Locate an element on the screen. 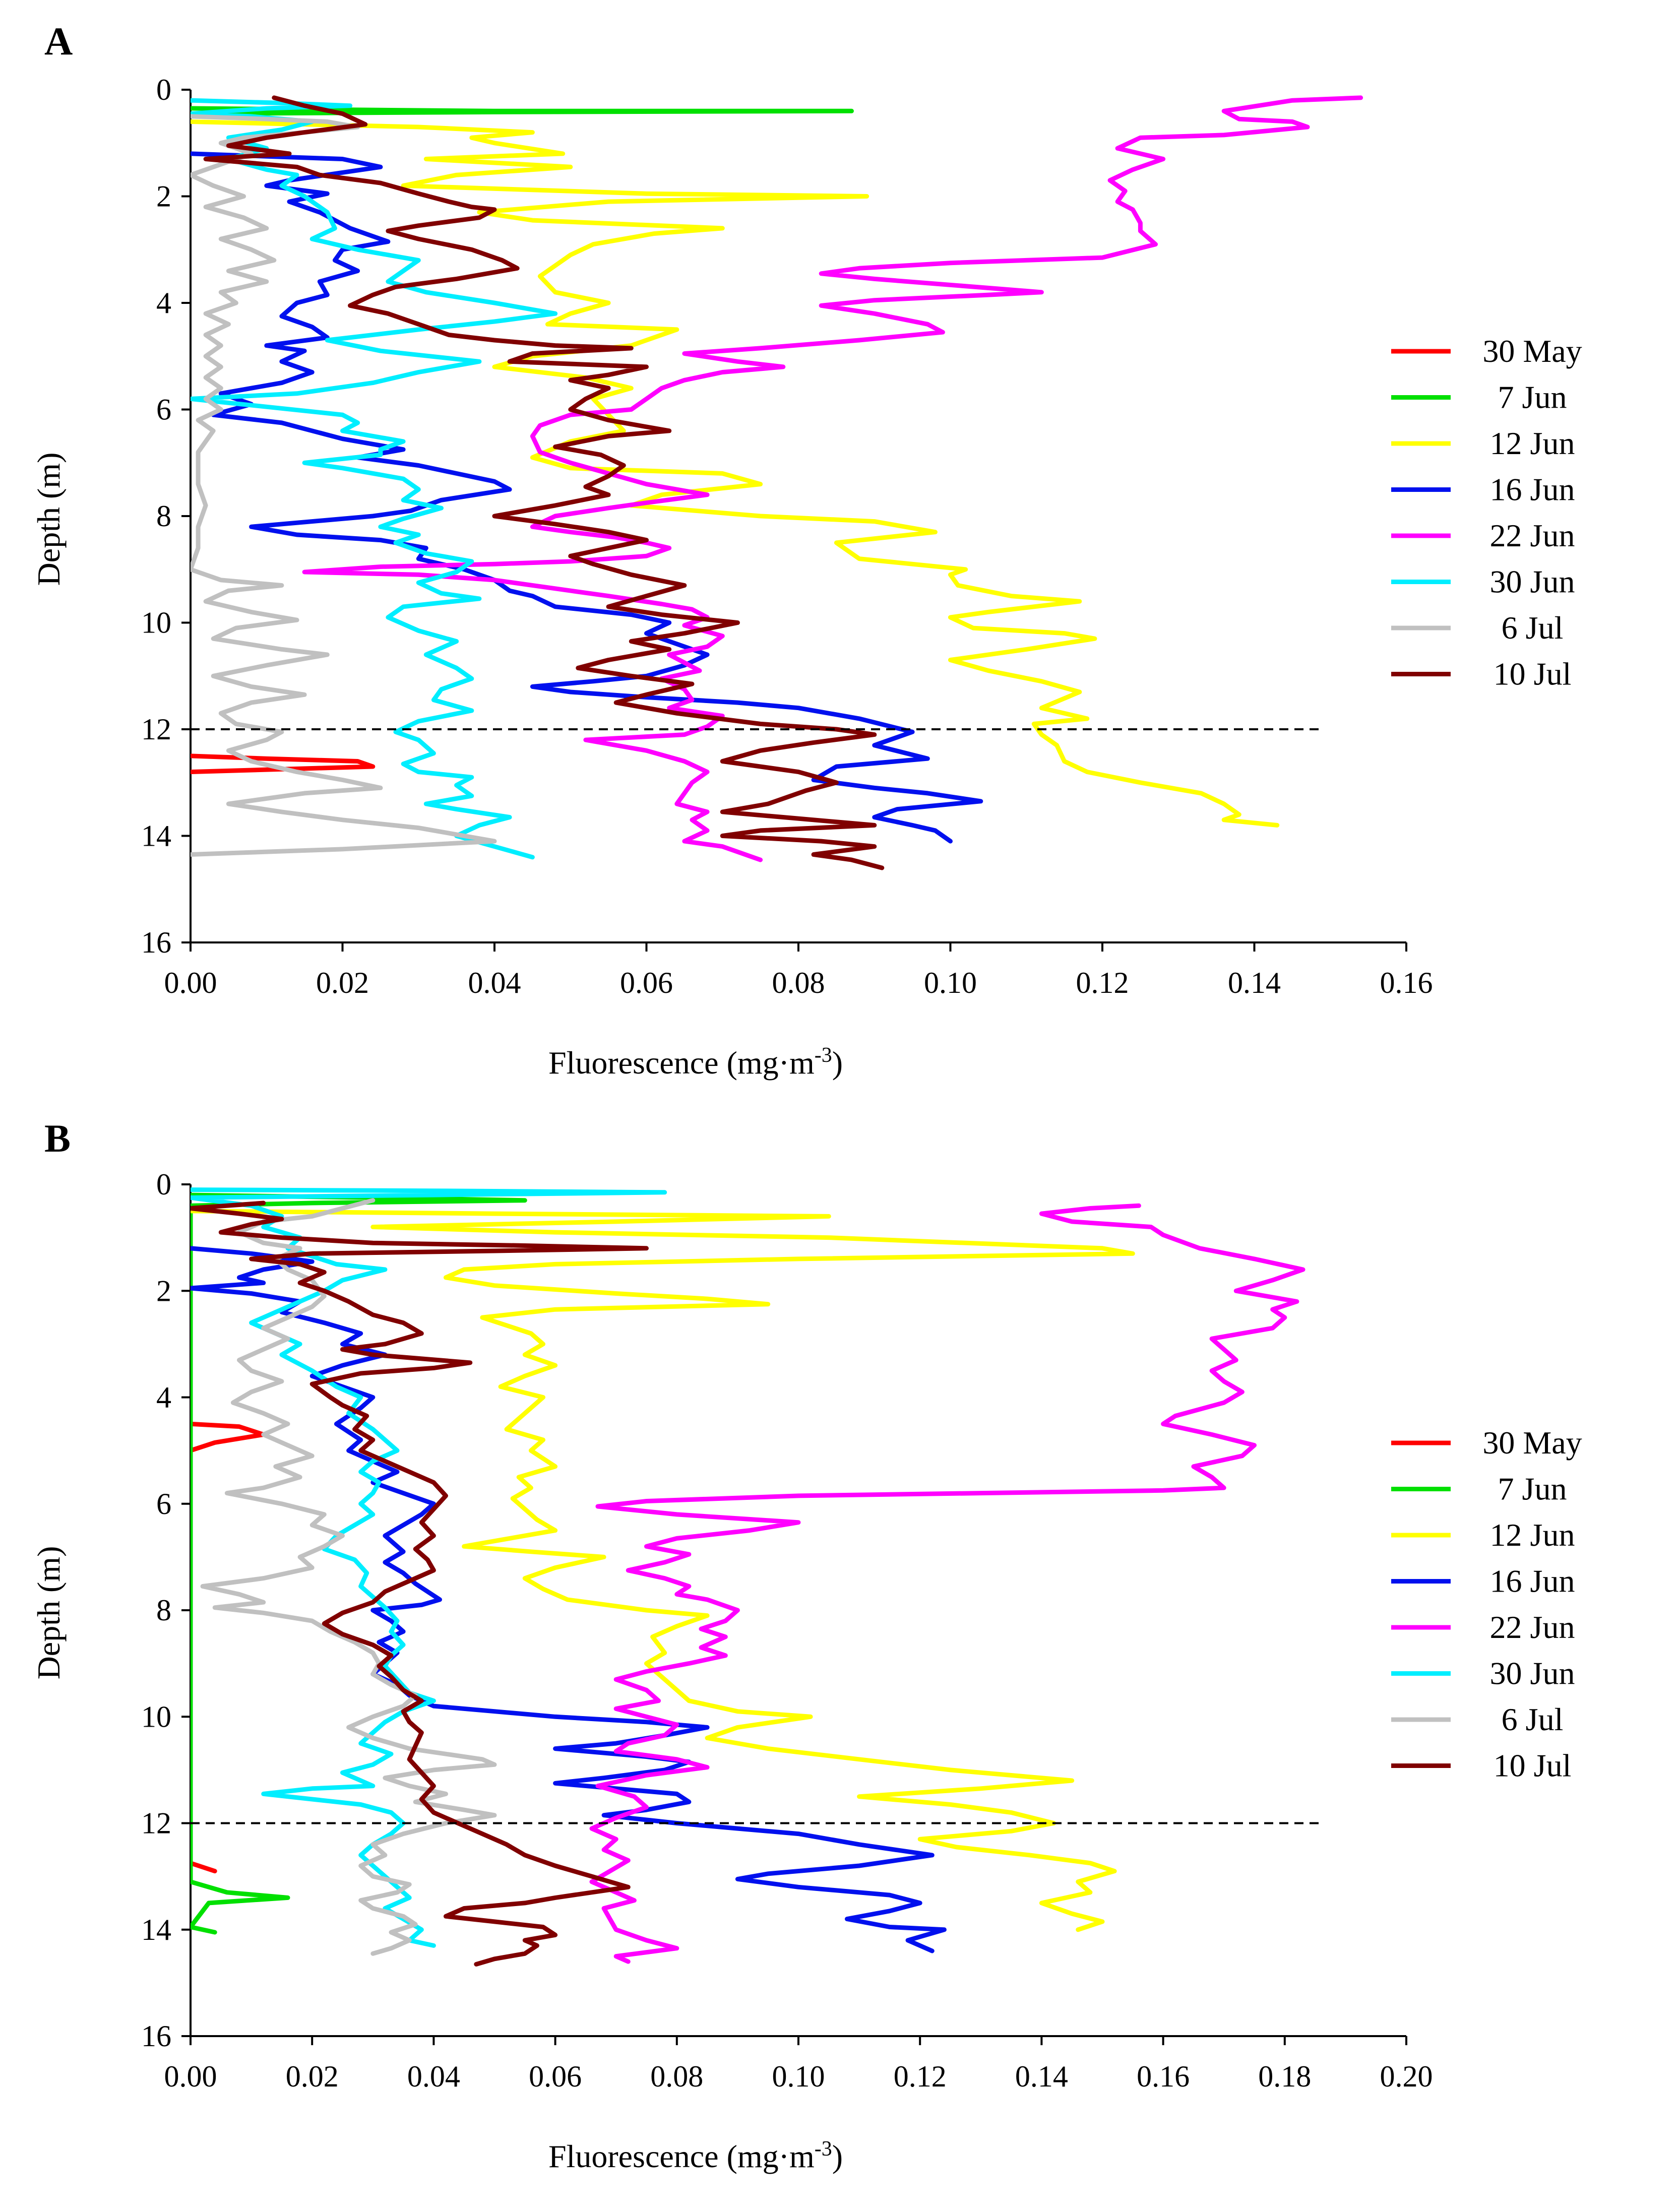 Image resolution: width=1679 pixels, height=2212 pixels. panel-a-x-tick-label: 0.16 is located at coordinates (1406, 982).